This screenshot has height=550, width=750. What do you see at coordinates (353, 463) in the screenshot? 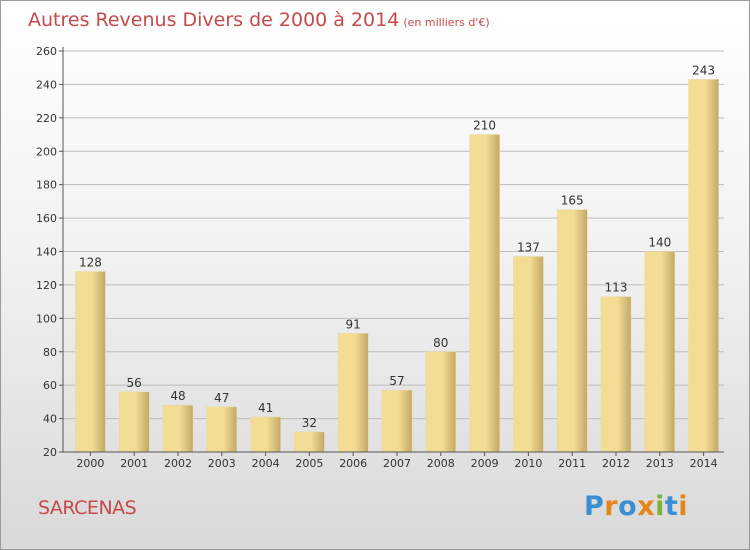
I see `x-tick-label: 2006` at bounding box center [353, 463].